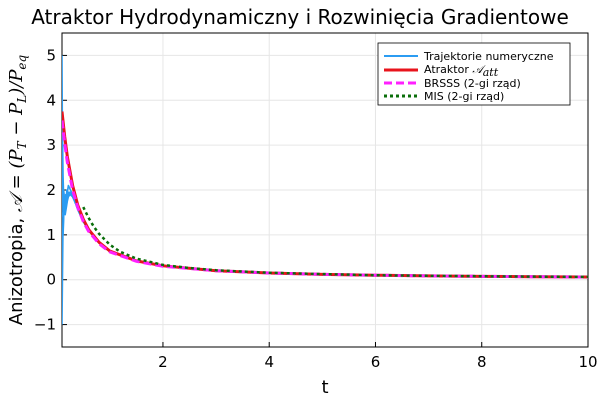  I want to click on y-axis-label: Anizotropia, 𝒜 = (PT − PL)/Peq, so click(17, 189).